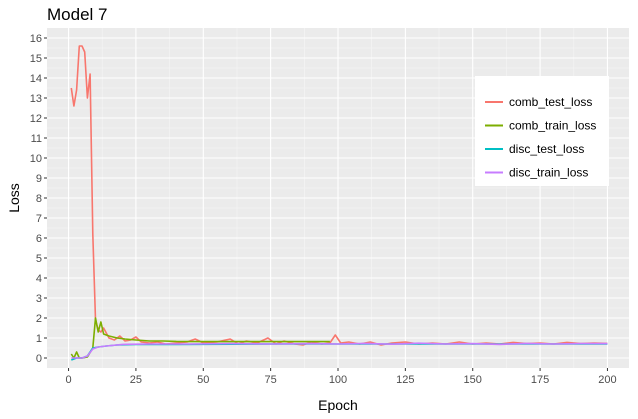  What do you see at coordinates (338, 380) in the screenshot?
I see `x-tick-label: 100` at bounding box center [338, 380].